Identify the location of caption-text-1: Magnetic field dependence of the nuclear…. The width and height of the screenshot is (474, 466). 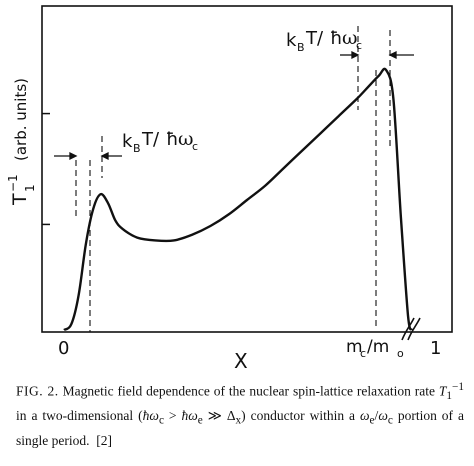
(248, 391).